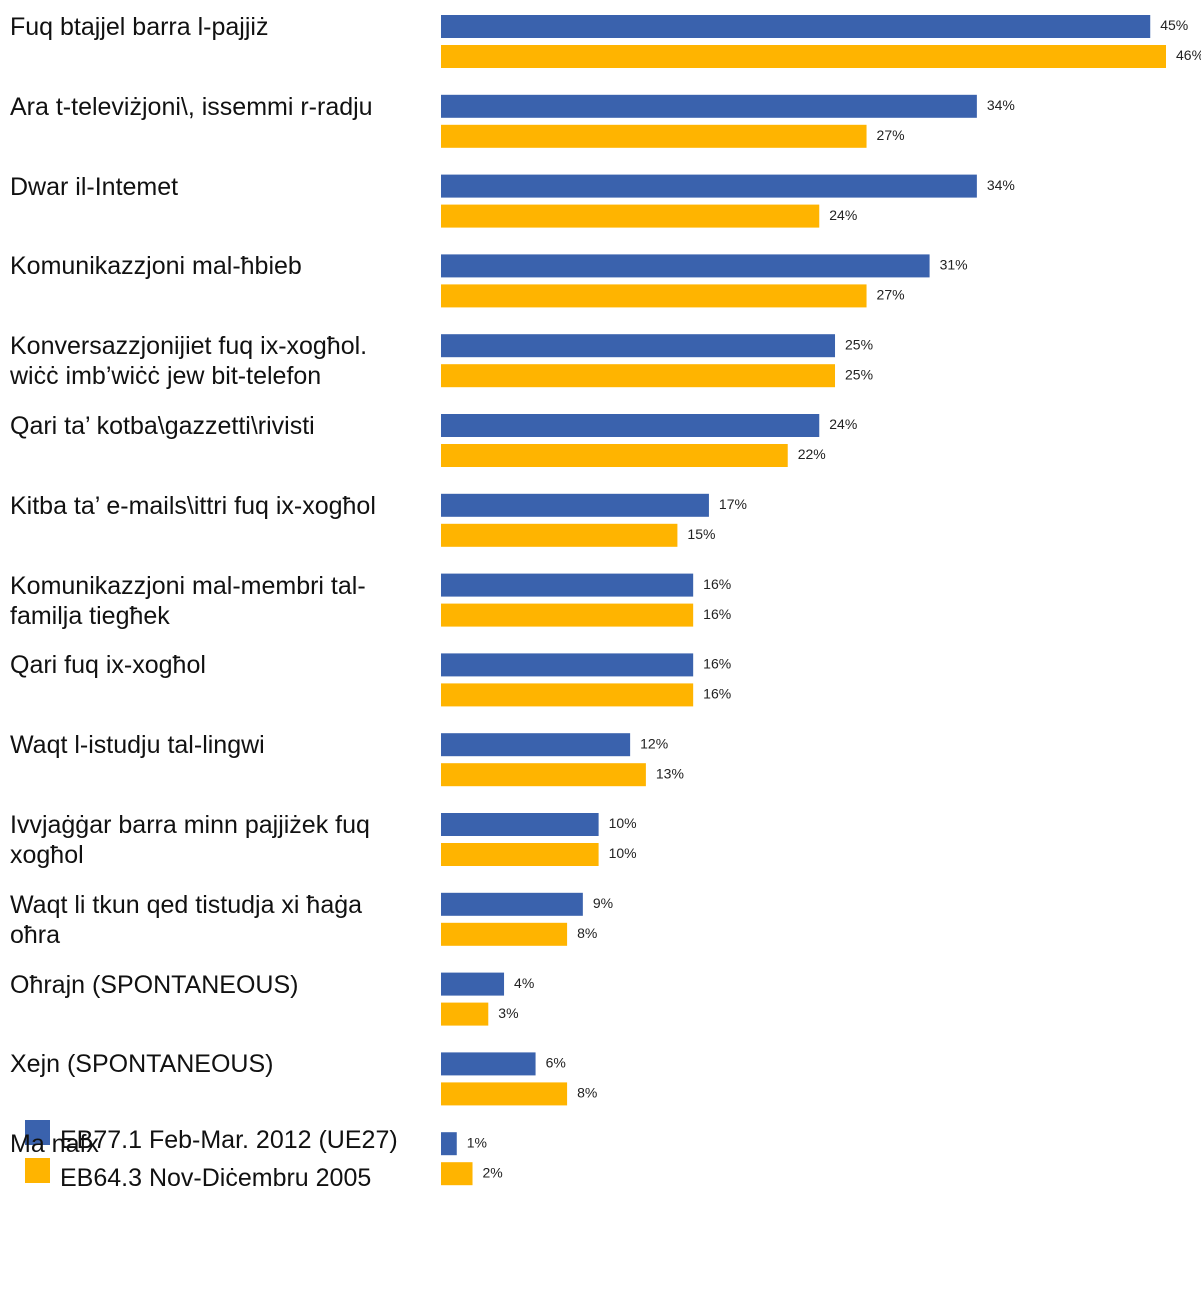  Describe the element at coordinates (556, 1063) in the screenshot. I see `value-label: 6%` at that location.